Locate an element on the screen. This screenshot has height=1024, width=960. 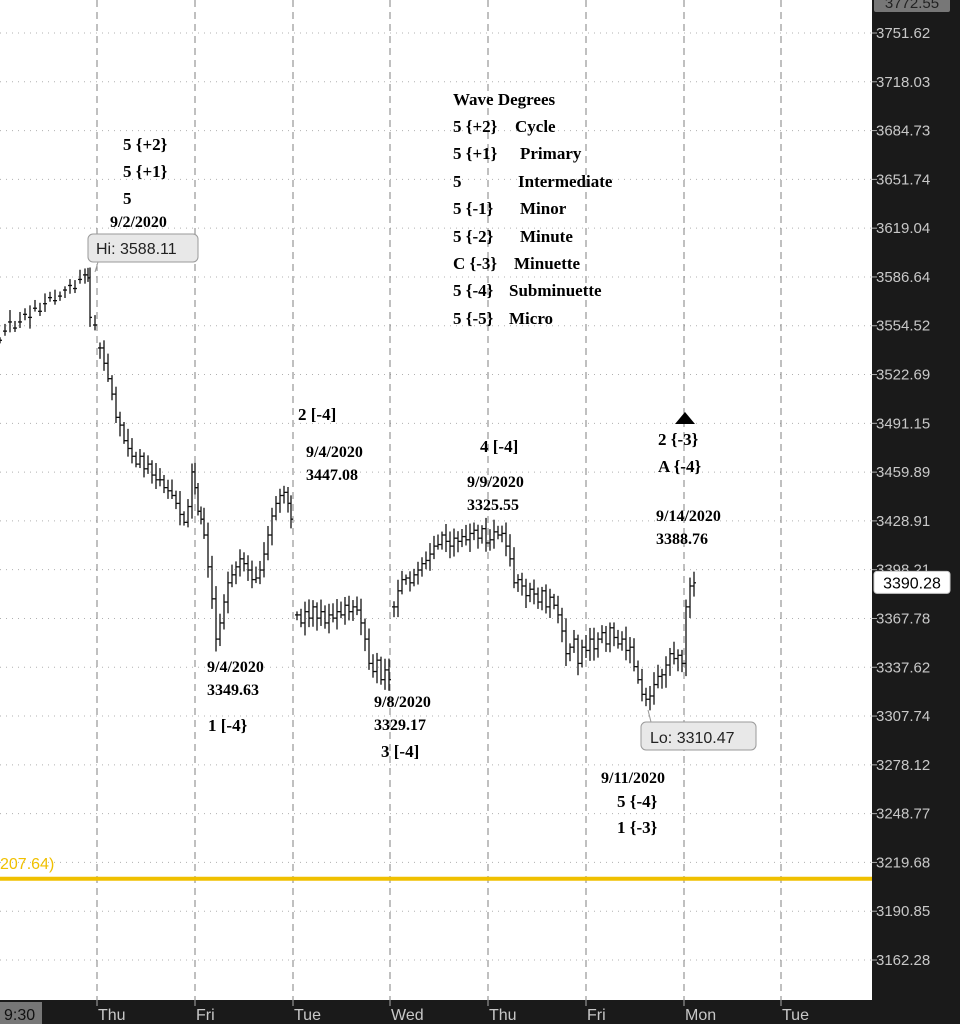
x-tick-label: Tue is located at coordinates (307, 1015).